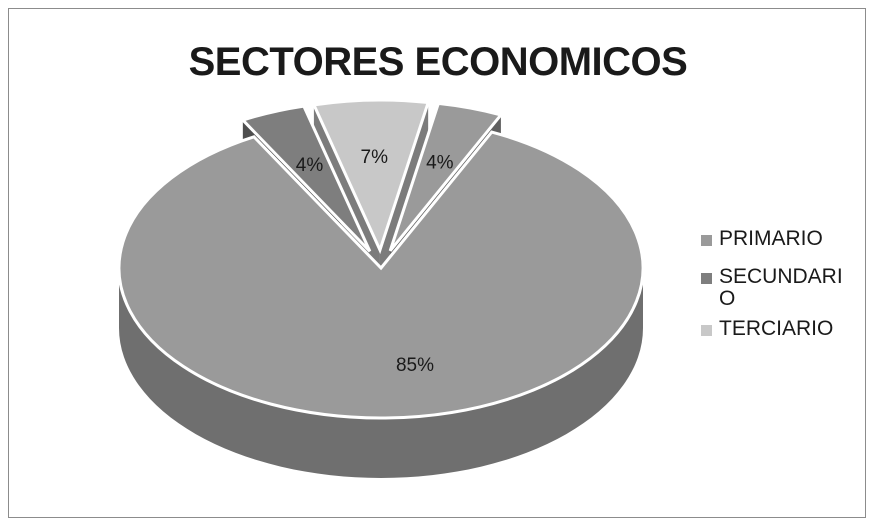 Image resolution: width=876 pixels, height=527 pixels. Describe the element at coordinates (771, 238) in the screenshot. I see `legend-label-primario: PRIMARIO` at that location.